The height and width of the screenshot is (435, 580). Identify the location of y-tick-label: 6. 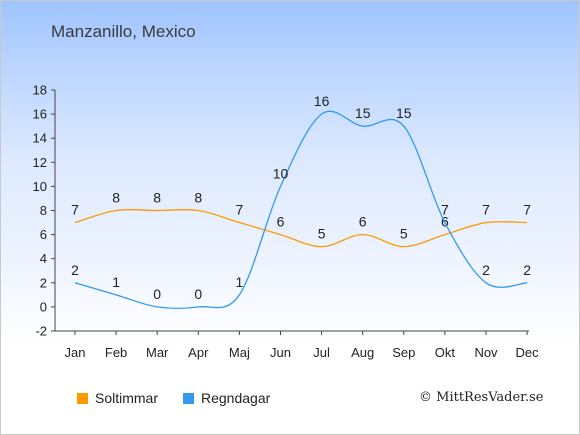
(43, 234).